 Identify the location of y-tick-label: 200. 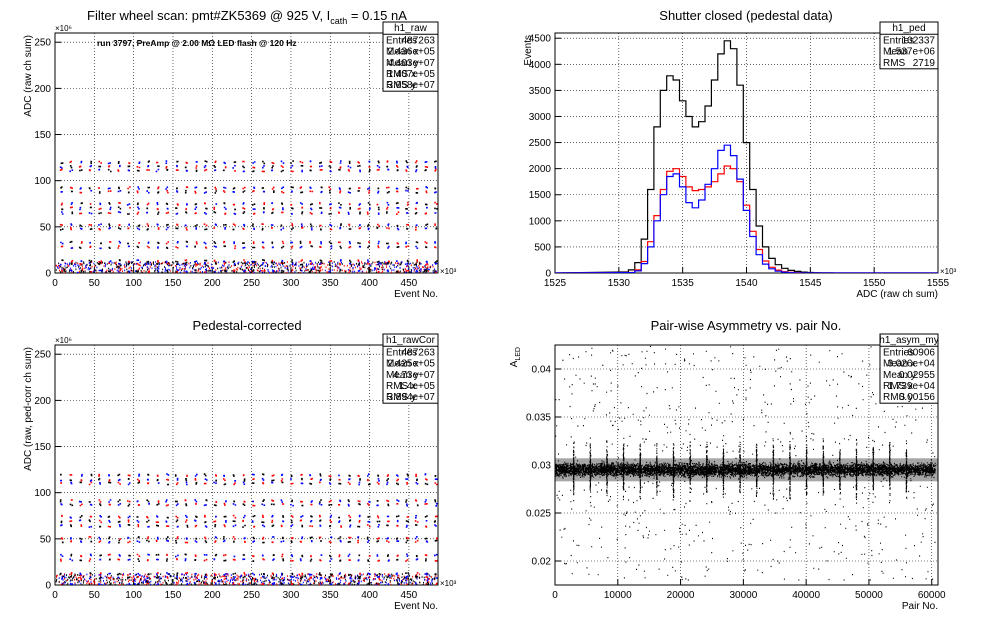
(42, 401).